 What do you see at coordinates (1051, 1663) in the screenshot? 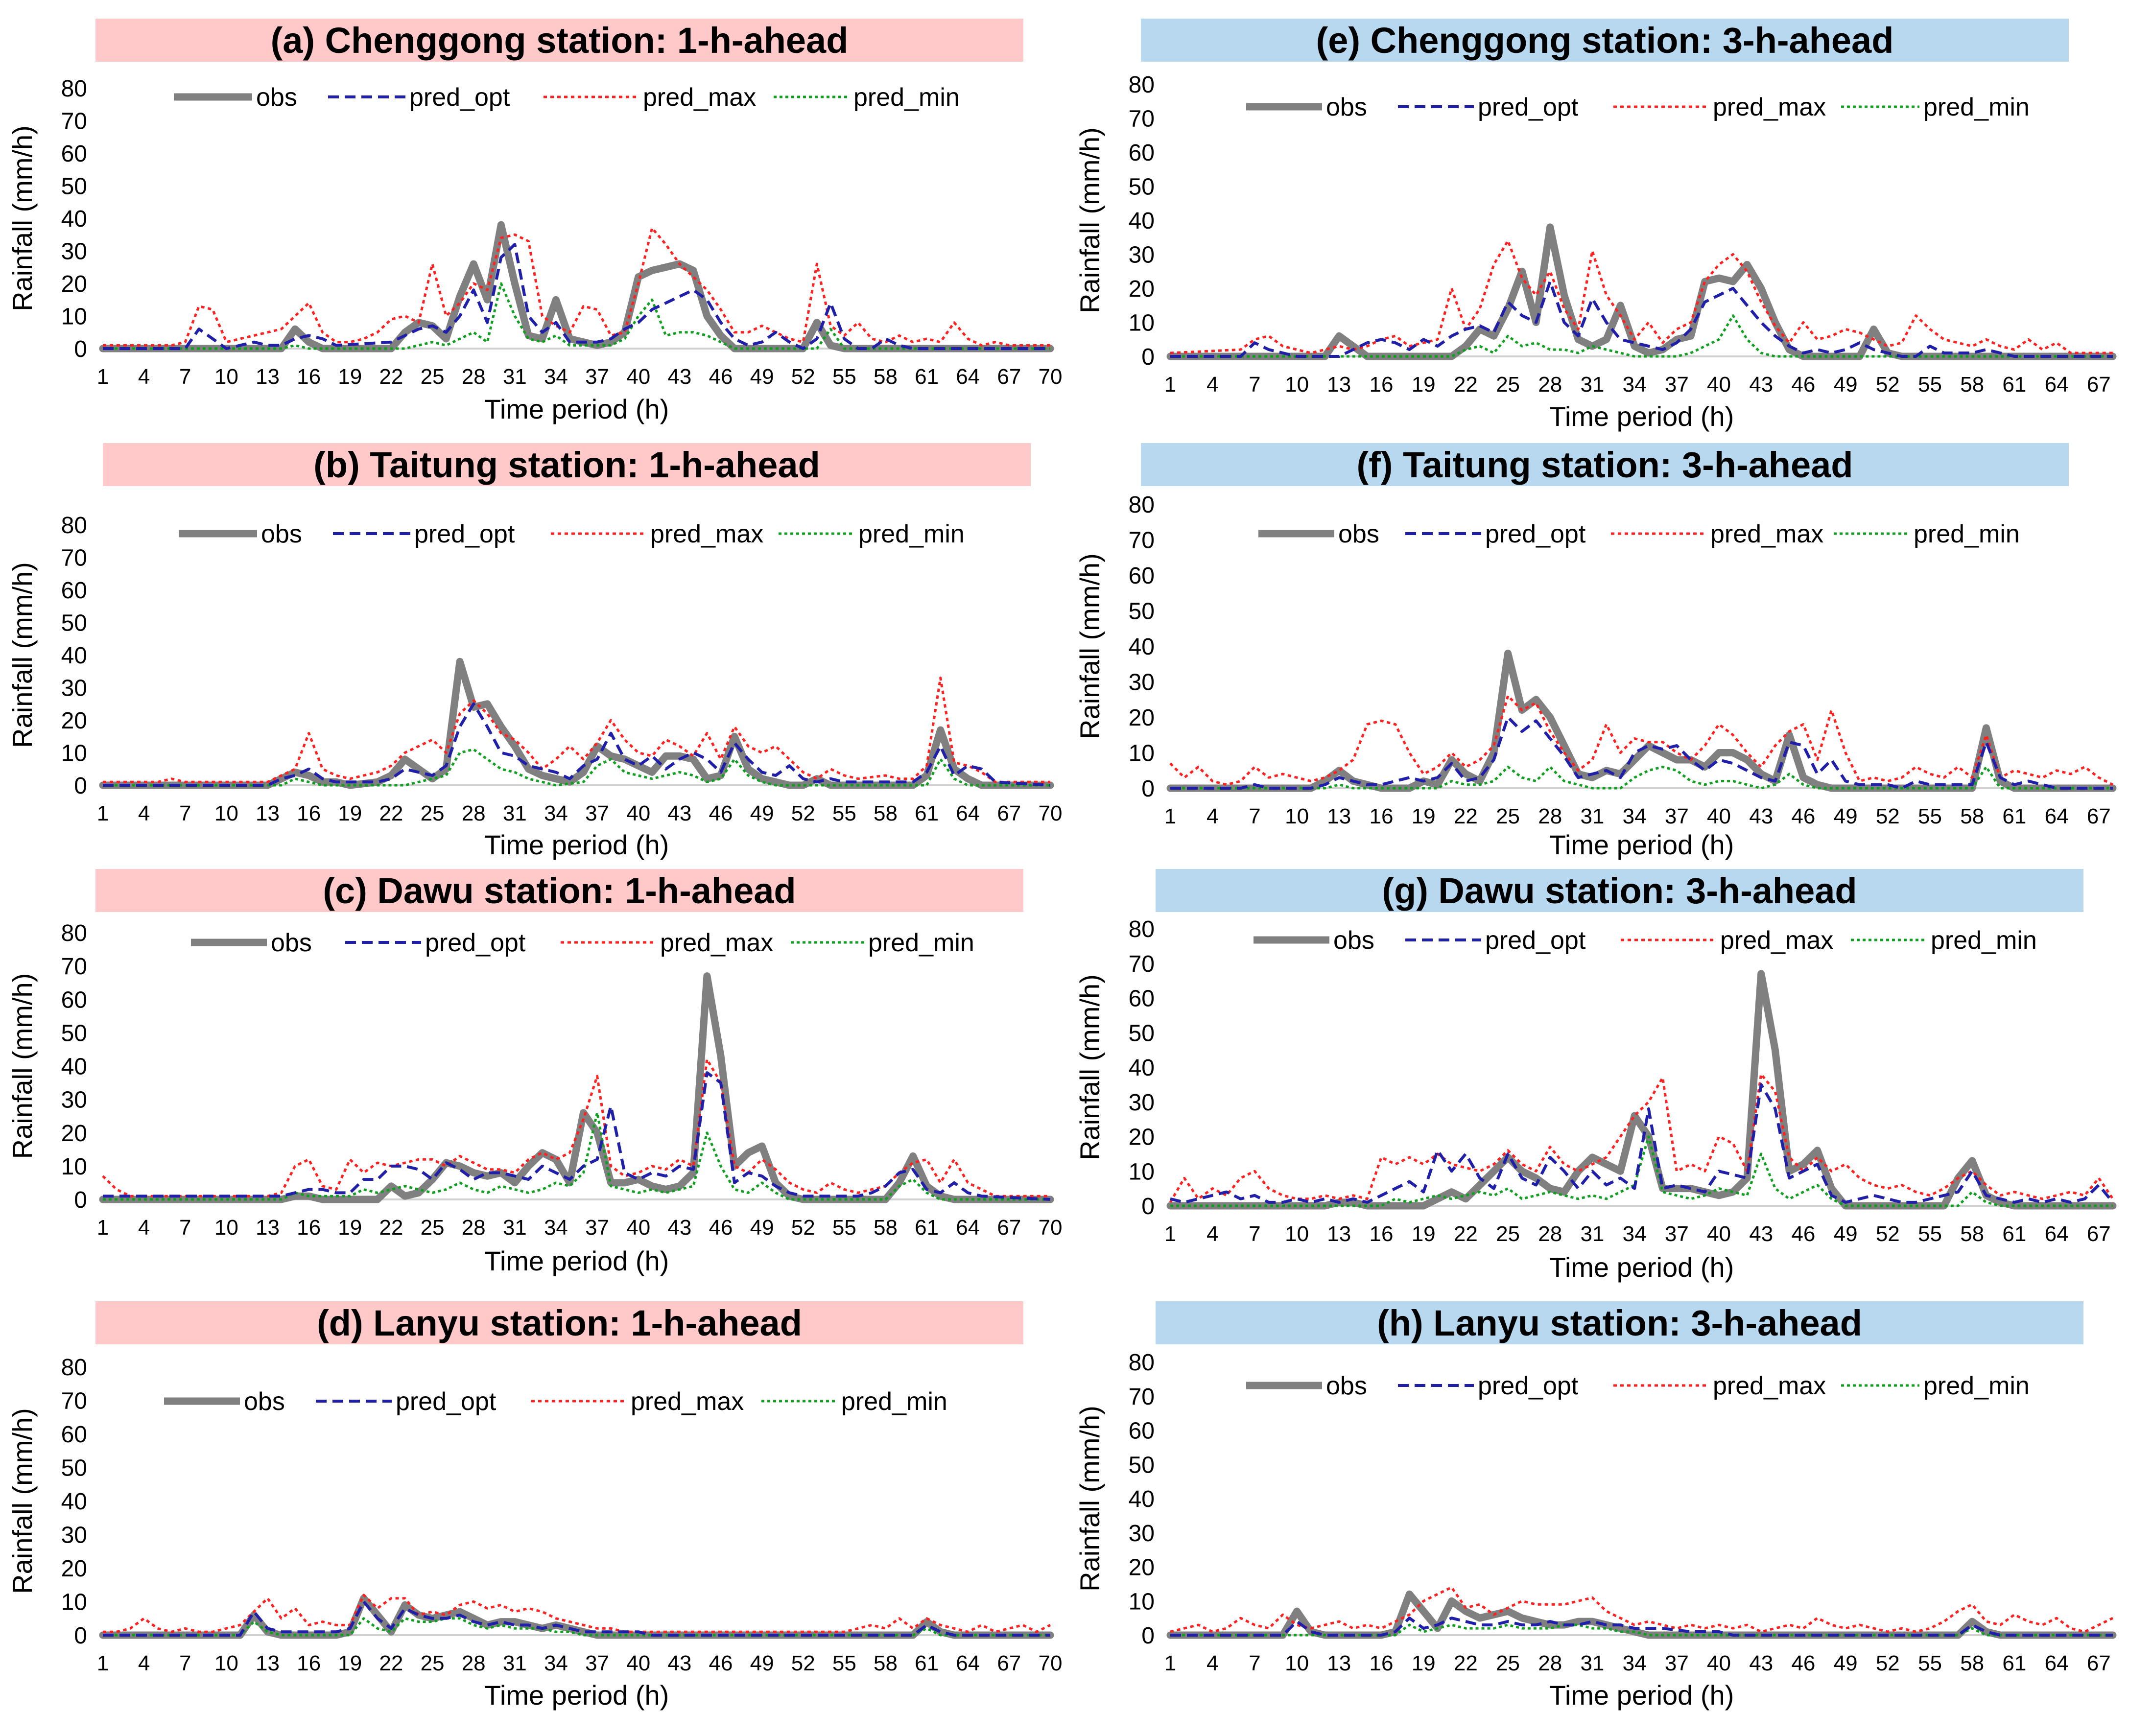
I see `x-tick-label: 70` at bounding box center [1051, 1663].